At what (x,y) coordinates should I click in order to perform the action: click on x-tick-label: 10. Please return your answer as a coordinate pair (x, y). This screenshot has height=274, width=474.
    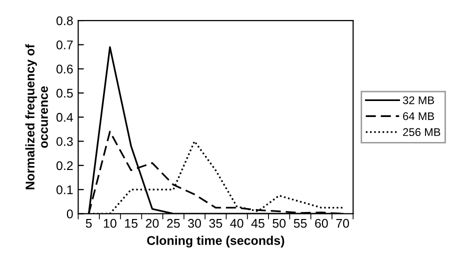
    Looking at the image, I should click on (110, 223).